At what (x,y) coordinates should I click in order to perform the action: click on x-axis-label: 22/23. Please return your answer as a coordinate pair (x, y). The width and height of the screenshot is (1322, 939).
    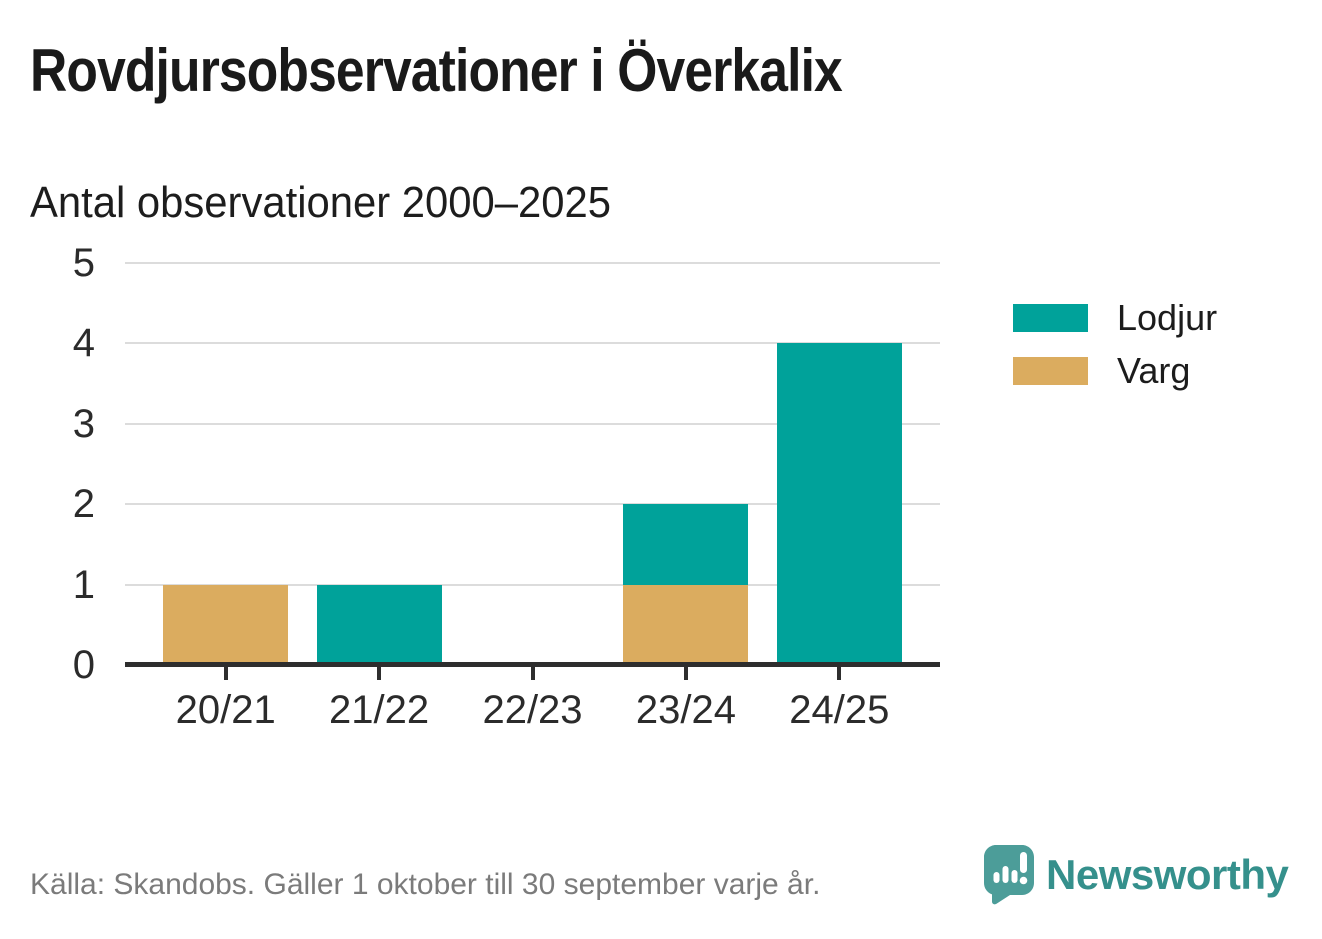
    Looking at the image, I should click on (532, 710).